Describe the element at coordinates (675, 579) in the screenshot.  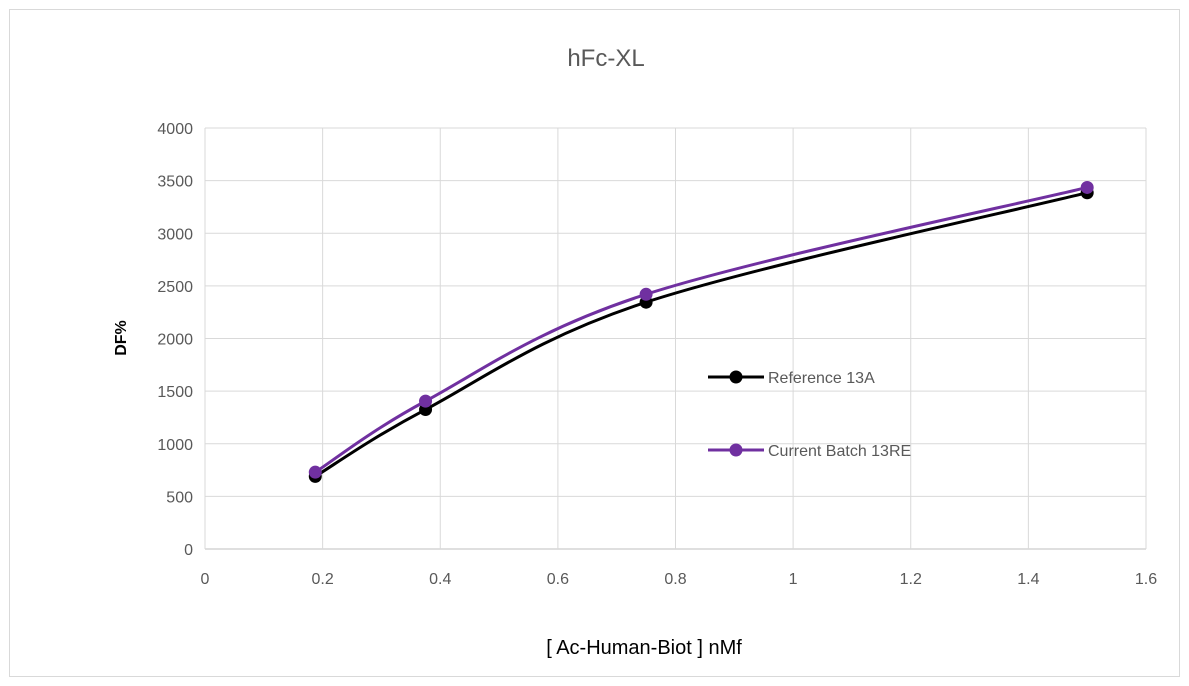
I see `x-tick-label: 0.8` at that location.